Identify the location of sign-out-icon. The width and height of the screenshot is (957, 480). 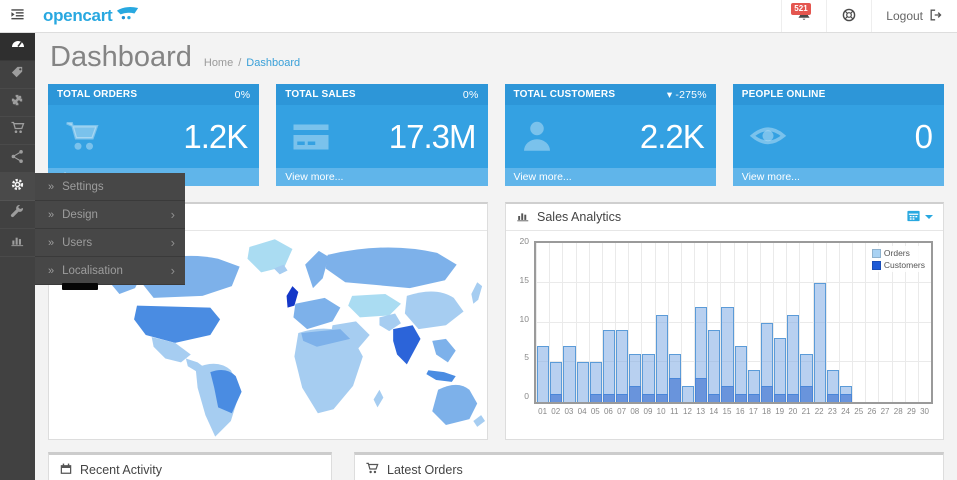
(936, 16).